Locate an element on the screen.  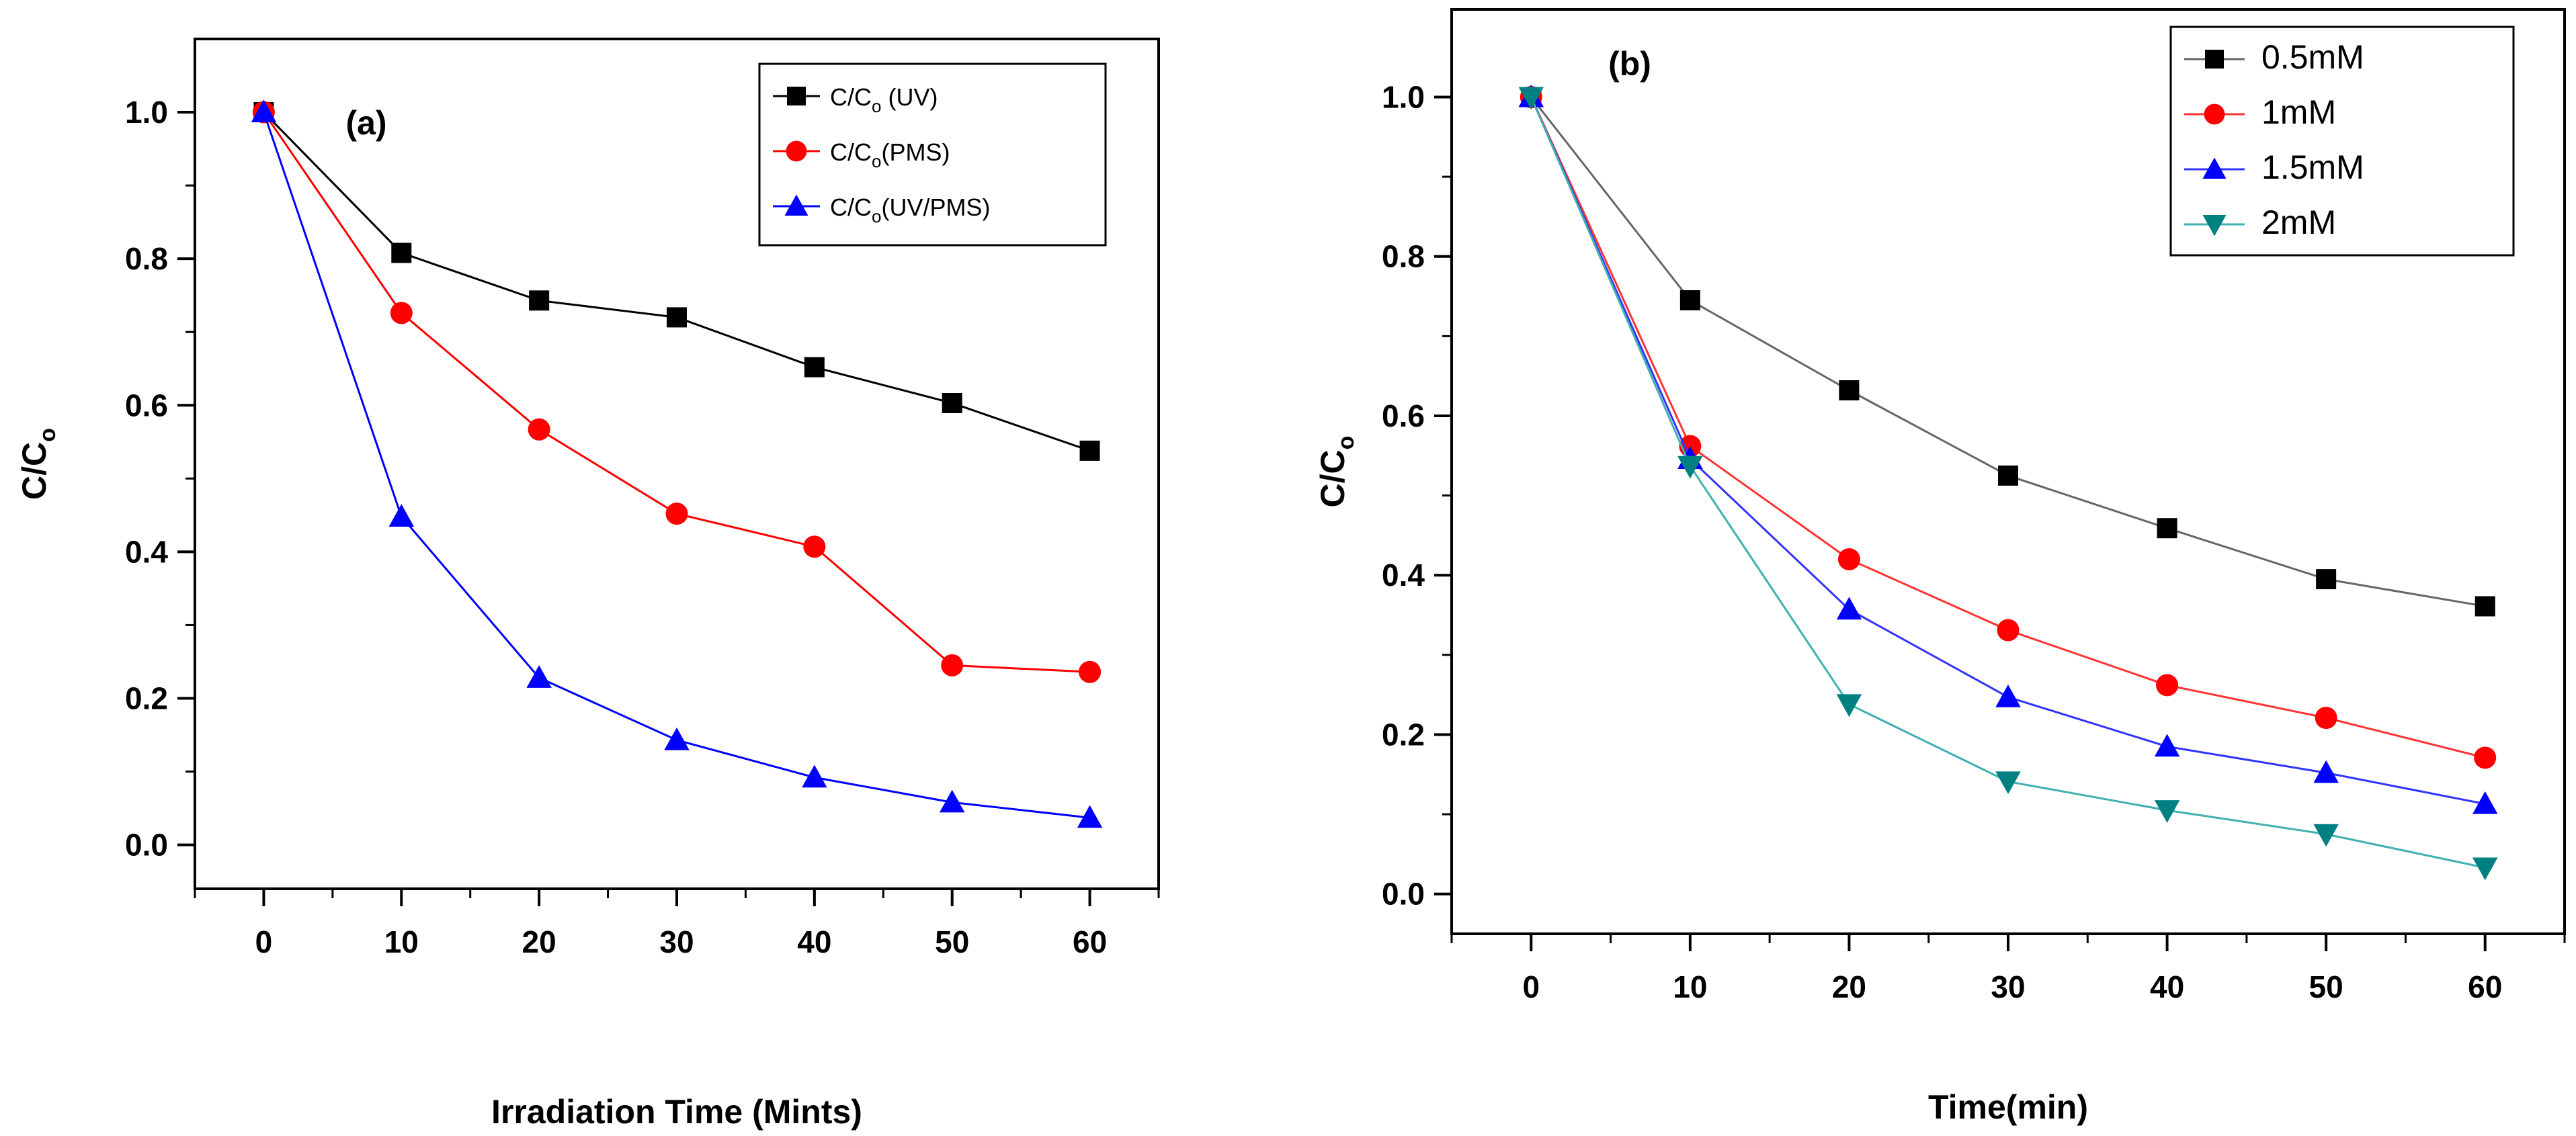
panel-label-a: (a) is located at coordinates (365, 123).